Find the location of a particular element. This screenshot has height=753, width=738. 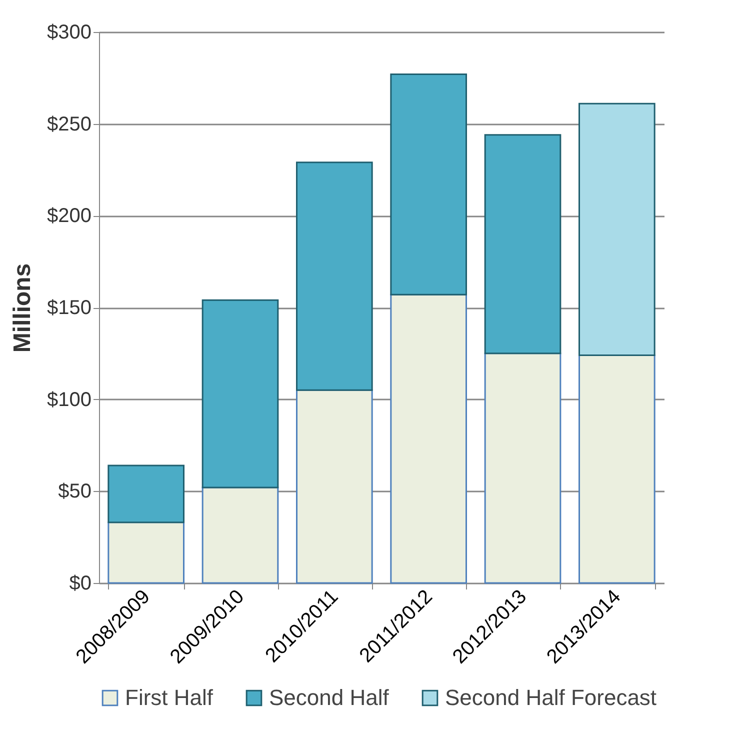

y-tick-label: $150 is located at coordinates (69, 308).